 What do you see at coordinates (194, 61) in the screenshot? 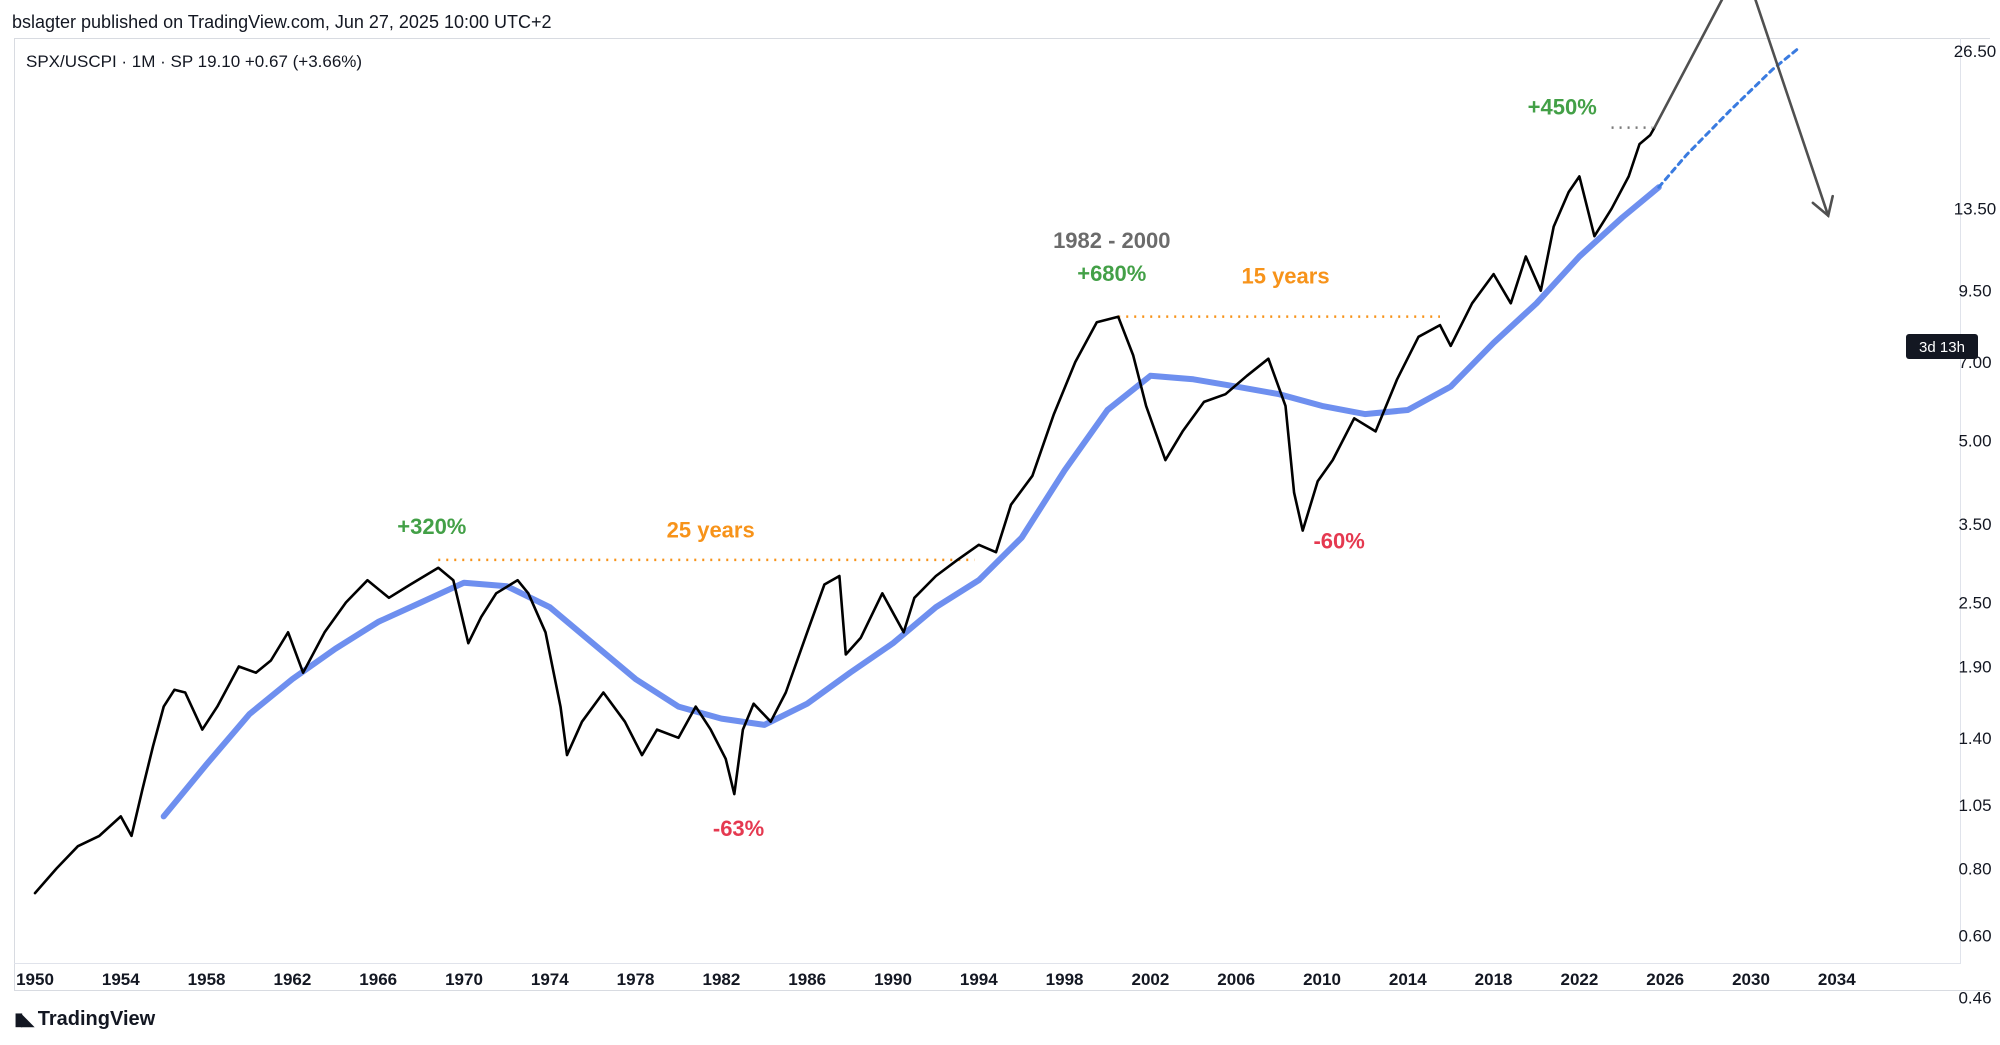
I see `symbol-legend: SPX/USCPI · 1M · SP 19.10 +0.67 (+3.66%)` at bounding box center [194, 61].